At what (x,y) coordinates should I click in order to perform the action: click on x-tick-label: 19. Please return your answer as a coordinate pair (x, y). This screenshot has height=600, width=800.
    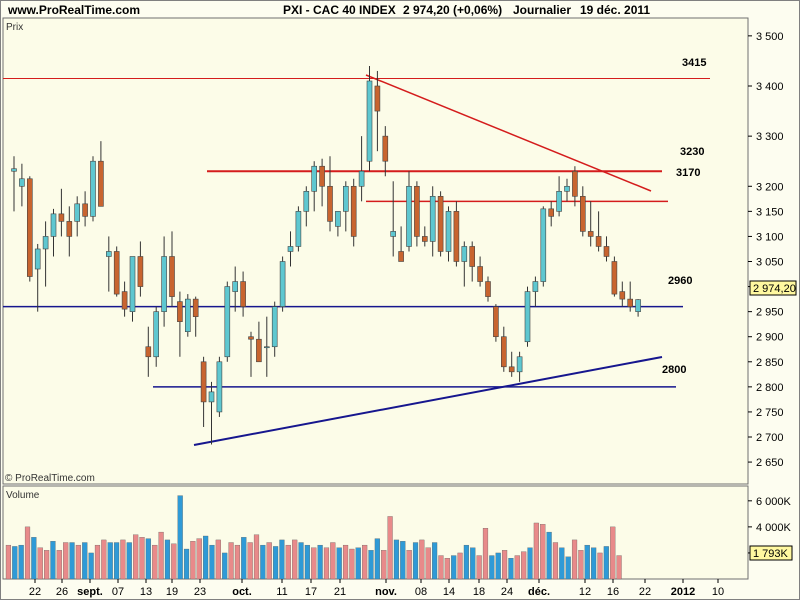
    Looking at the image, I should click on (172, 592).